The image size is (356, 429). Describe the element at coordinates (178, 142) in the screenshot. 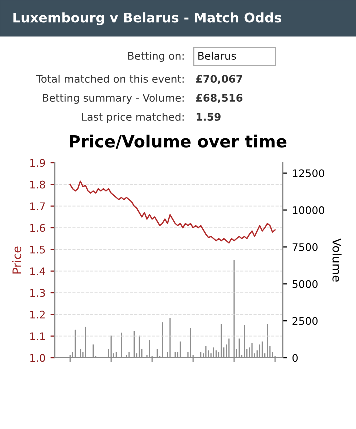

I see `chart-subtitle: Price/Volume over time` at that location.